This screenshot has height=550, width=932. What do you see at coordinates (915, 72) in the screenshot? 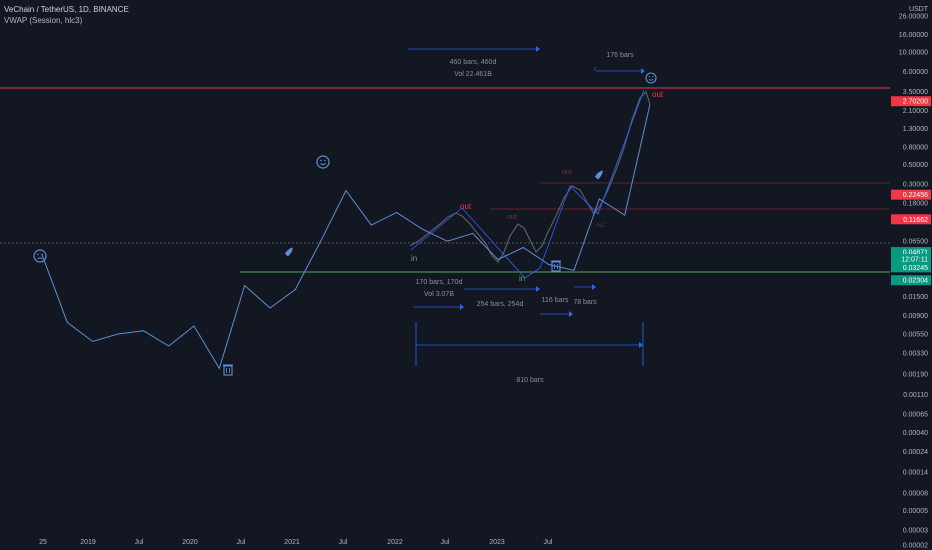
I see `price-tick-label: 6.00000` at bounding box center [915, 72].